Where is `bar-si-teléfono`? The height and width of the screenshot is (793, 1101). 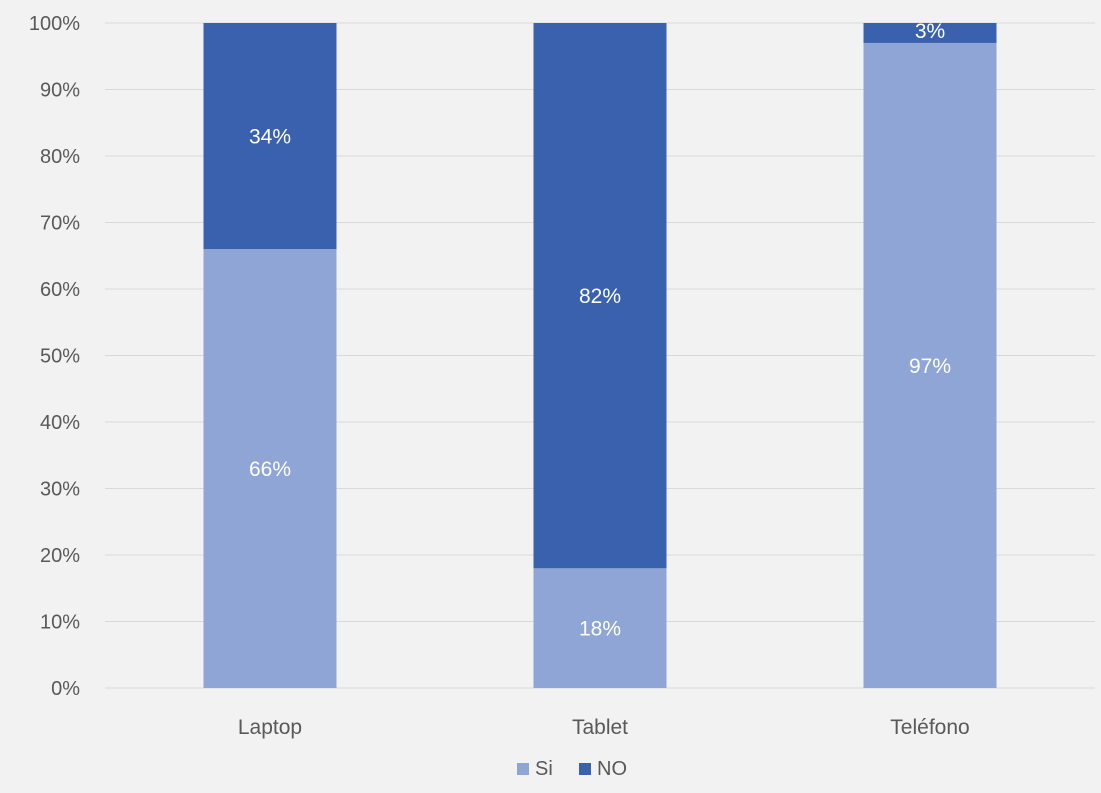
bar-si-teléfono is located at coordinates (930, 365).